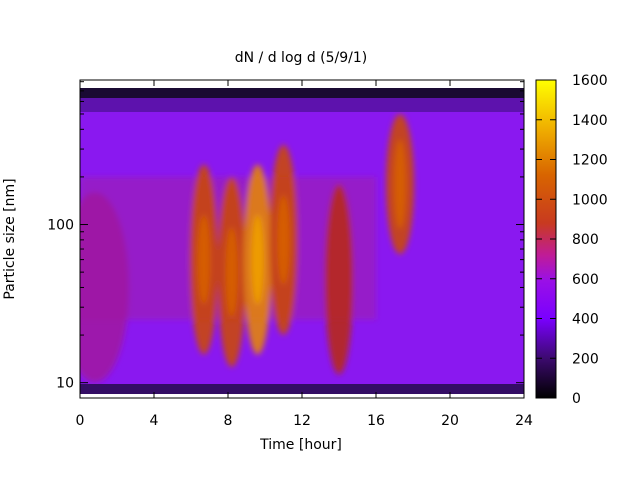 This screenshot has height=480, width=640. What do you see at coordinates (376, 421) in the screenshot?
I see `x-tick-label: 16` at bounding box center [376, 421].